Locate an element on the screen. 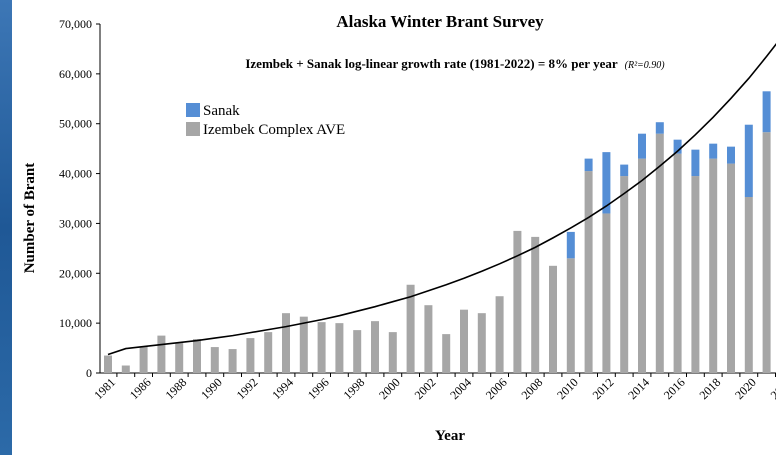  y-tick-label: 0 is located at coordinates (89, 373).